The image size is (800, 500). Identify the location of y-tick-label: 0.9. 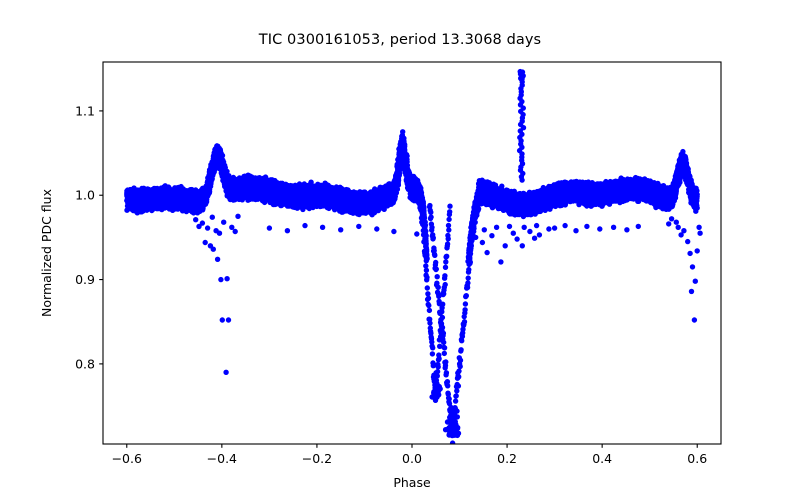
(85, 279).